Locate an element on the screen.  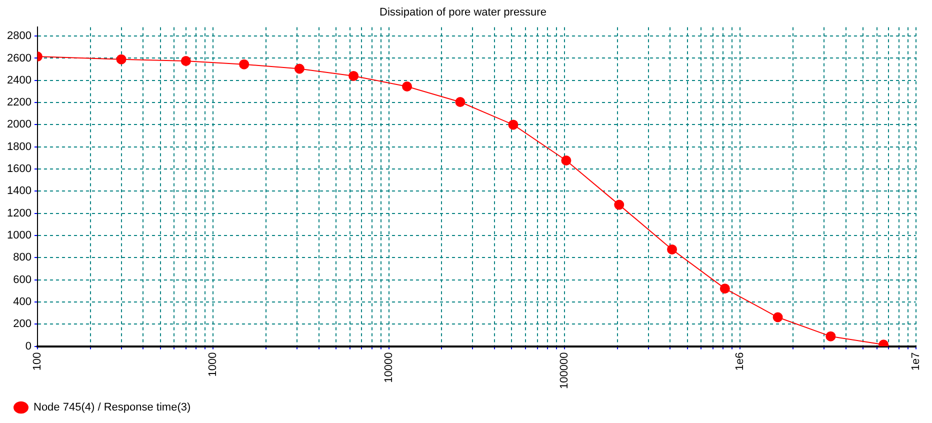
legend-label: Node 745(4) / Response time(3) is located at coordinates (112, 408).